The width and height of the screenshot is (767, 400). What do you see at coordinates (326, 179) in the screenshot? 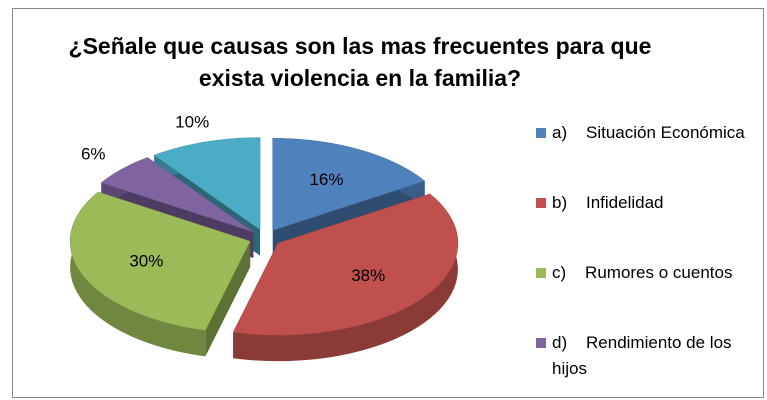
I see `data-label: 16%` at bounding box center [326, 179].